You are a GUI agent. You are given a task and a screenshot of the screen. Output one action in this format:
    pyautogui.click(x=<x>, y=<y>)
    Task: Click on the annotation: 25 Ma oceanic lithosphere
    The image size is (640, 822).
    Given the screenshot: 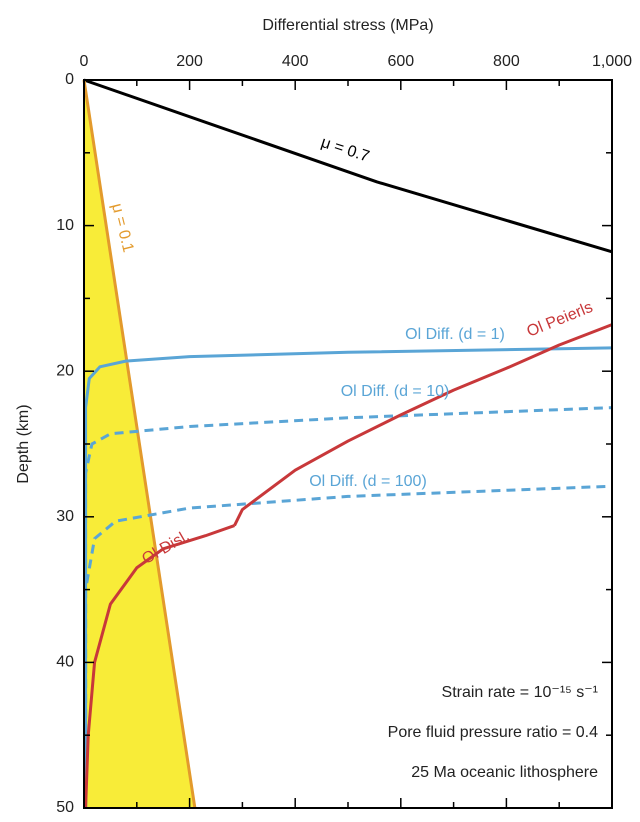 What is the action you would take?
    pyautogui.click(x=504, y=772)
    